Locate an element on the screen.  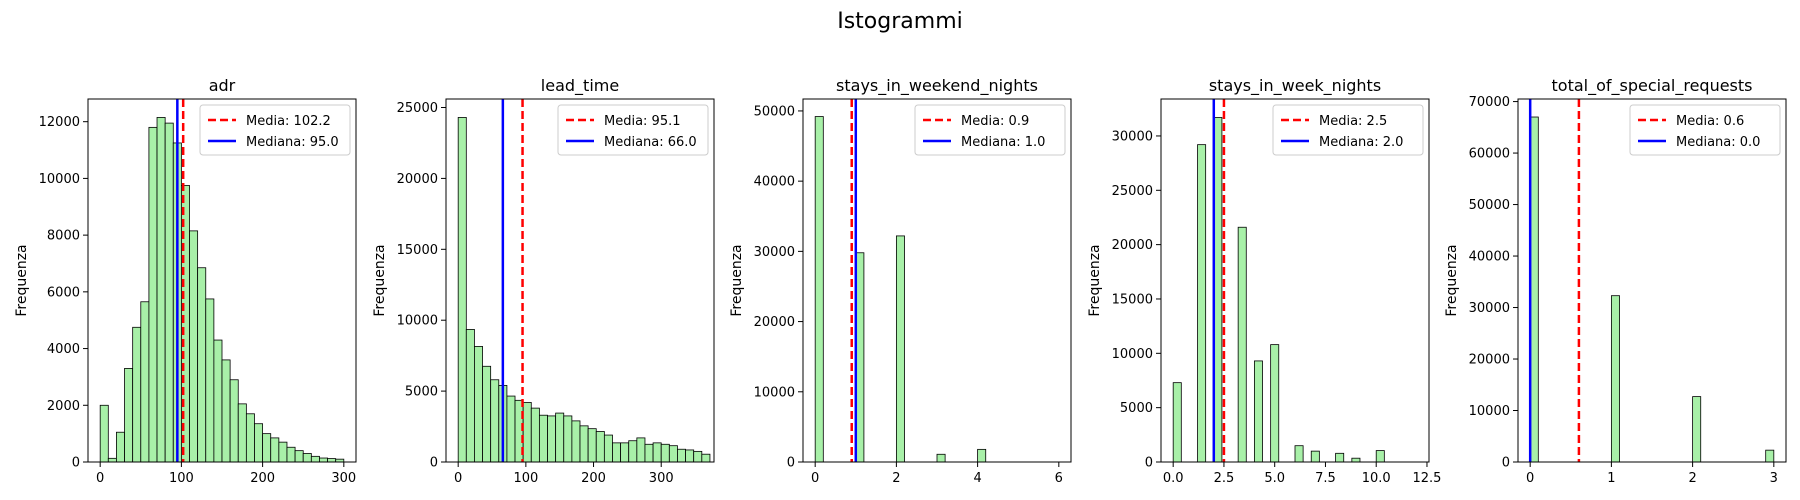
chart-title: total_of_special_requests is located at coordinates (1652, 86).